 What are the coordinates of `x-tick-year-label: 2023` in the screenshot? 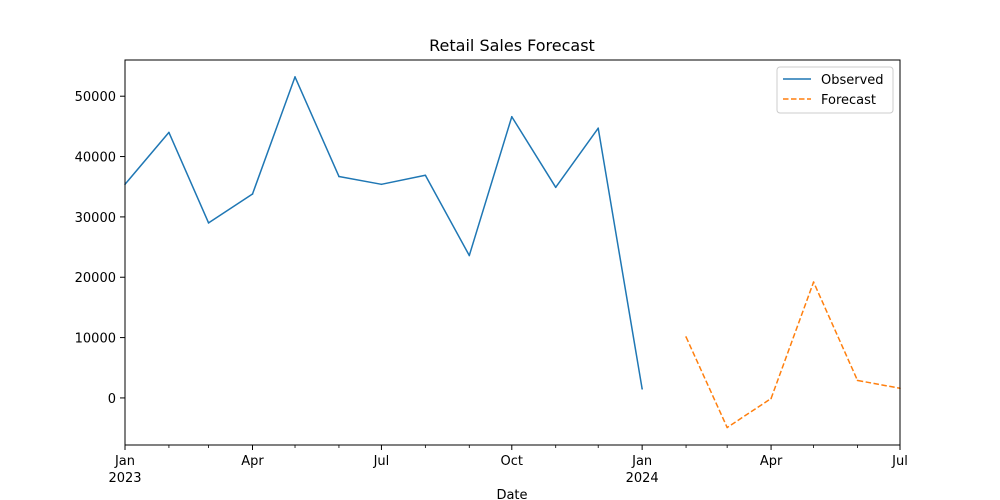 It's located at (124, 478).